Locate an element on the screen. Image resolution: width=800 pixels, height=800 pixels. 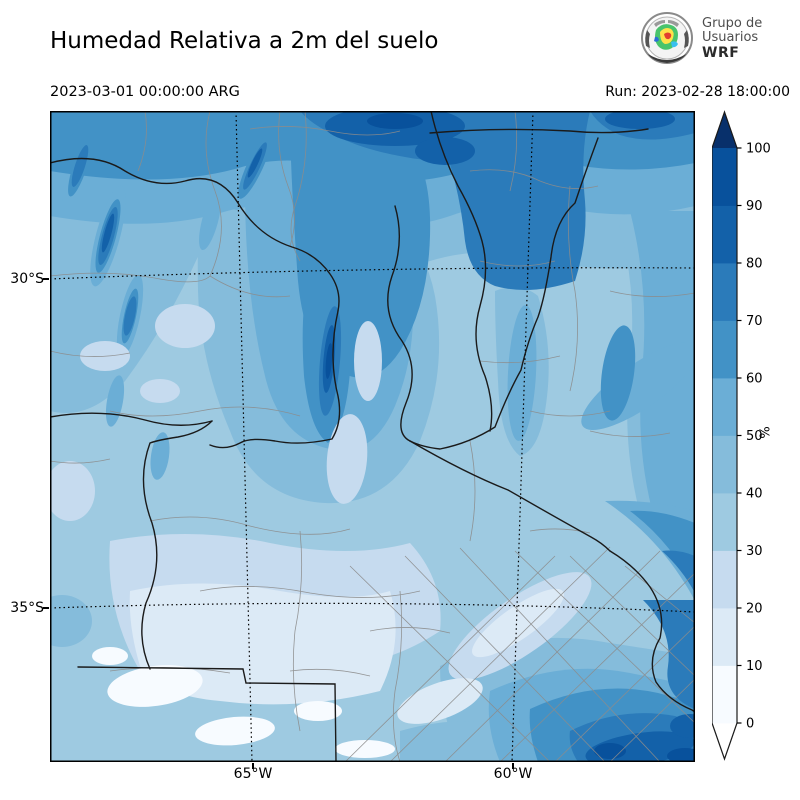
lon-tick-60w is located at coordinates (513, 766).